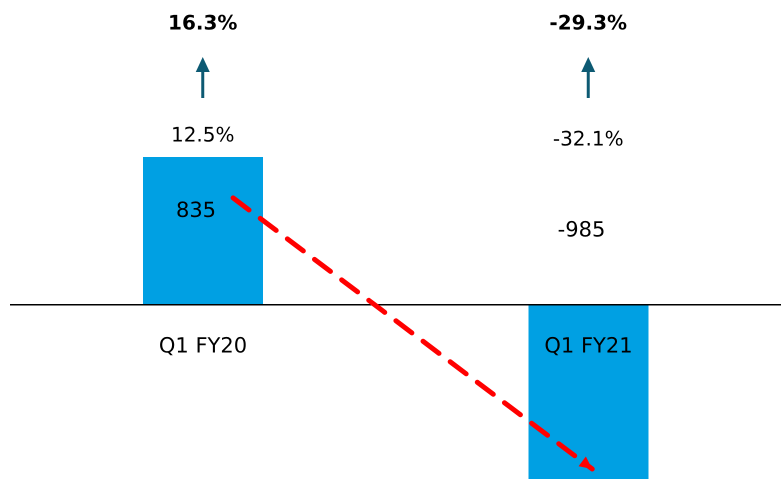 Image resolution: width=781 pixels, height=479 pixels. What do you see at coordinates (203, 346) in the screenshot?
I see `x-tick-label: Q1 FY20` at bounding box center [203, 346].